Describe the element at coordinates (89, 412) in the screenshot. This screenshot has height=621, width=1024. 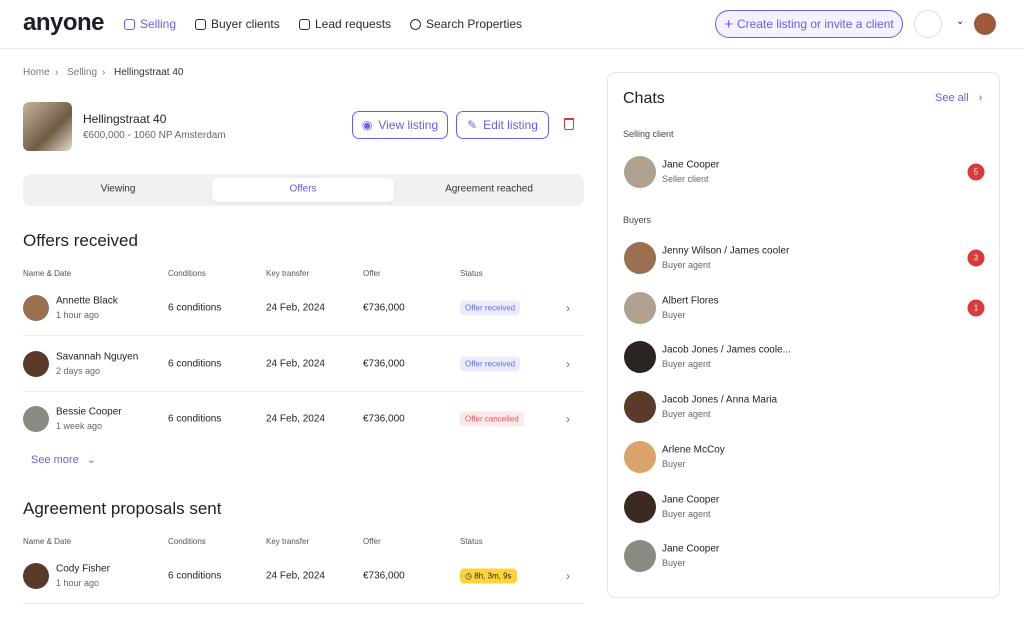
I see `person-name: Bessie Cooper` at that location.